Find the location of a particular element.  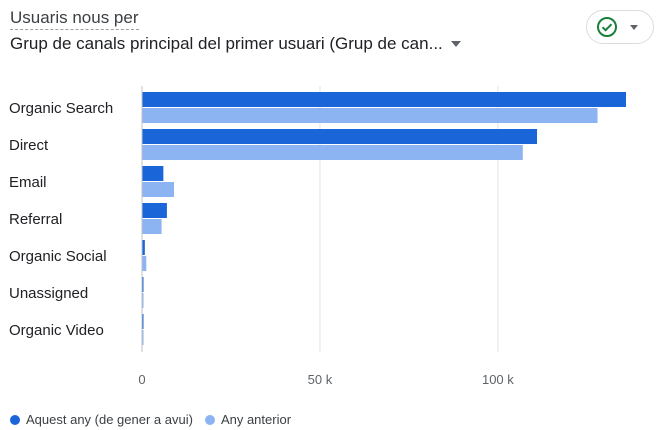

legend-item-current: Aquest any (de gener a avui) is located at coordinates (101, 419).